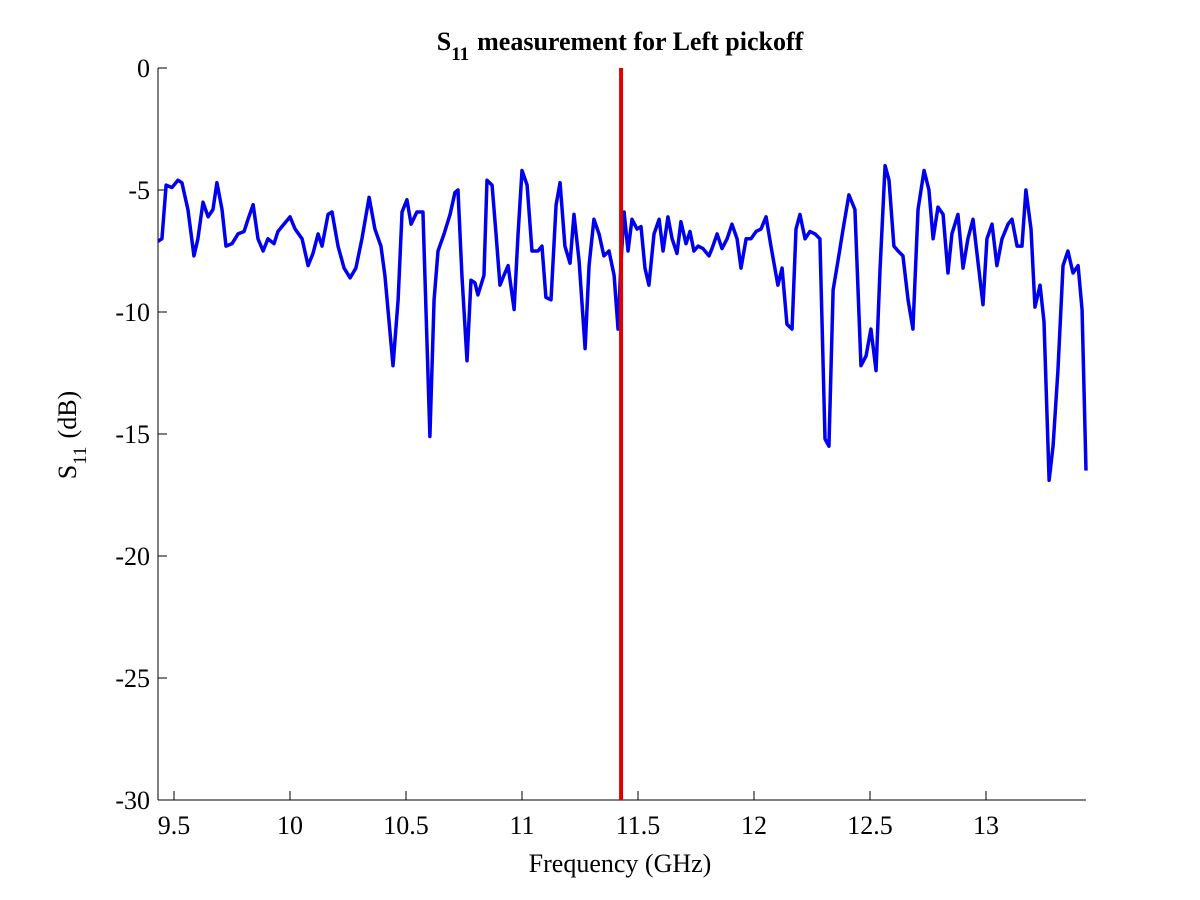 This screenshot has height=900, width=1200. What do you see at coordinates (67, 415) in the screenshot?
I see `ylabel-rest: (dB)` at bounding box center [67, 415].